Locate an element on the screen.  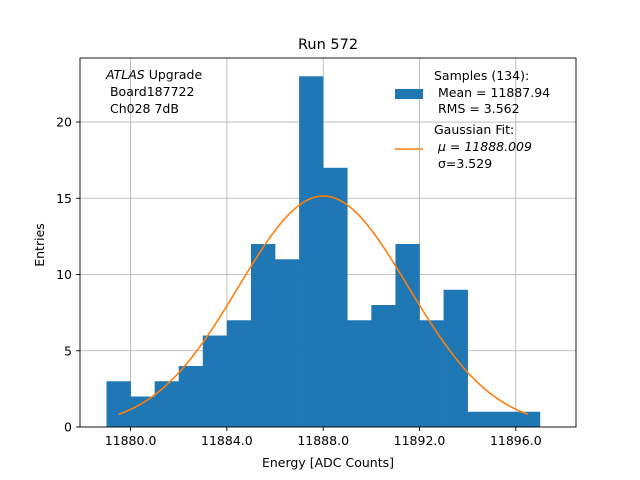
atlas-annotation: ATLAS Upgrade Board187722 Ch028 7dB is located at coordinates (153, 91).